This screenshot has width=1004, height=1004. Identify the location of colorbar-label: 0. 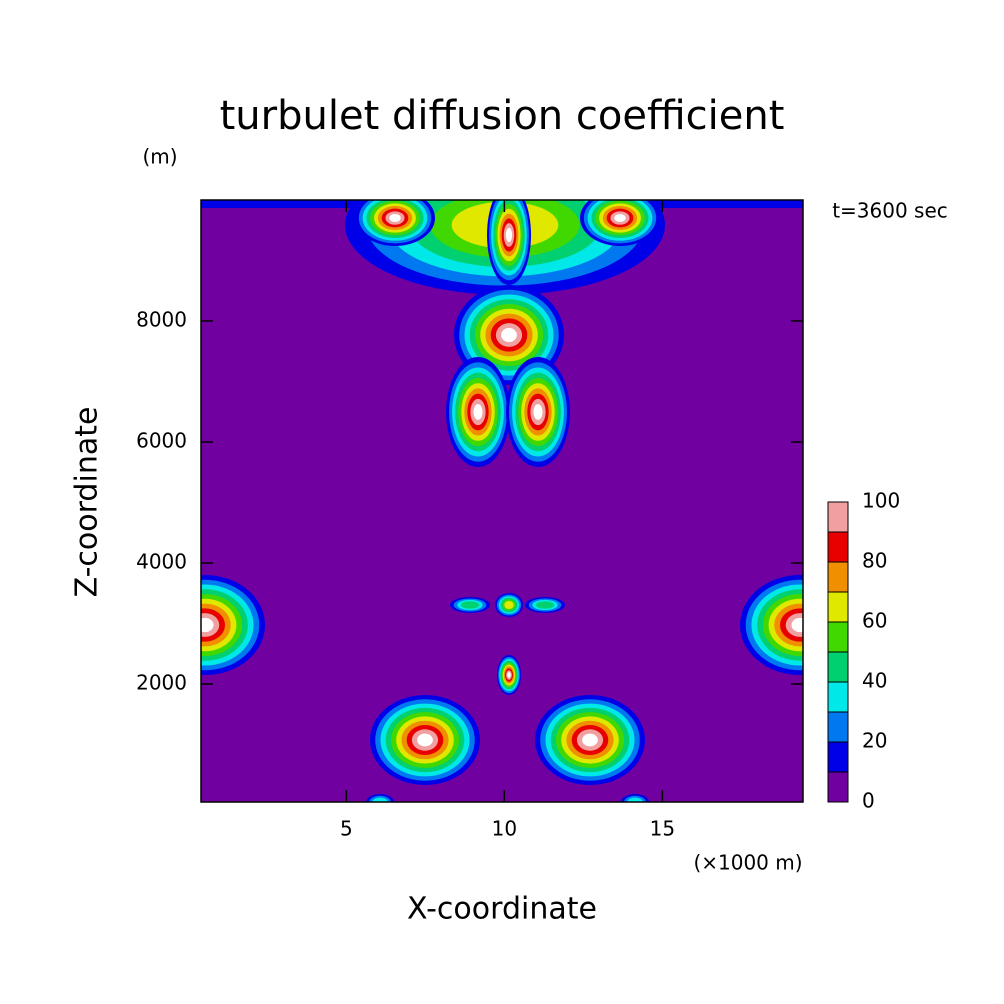
(868, 801).